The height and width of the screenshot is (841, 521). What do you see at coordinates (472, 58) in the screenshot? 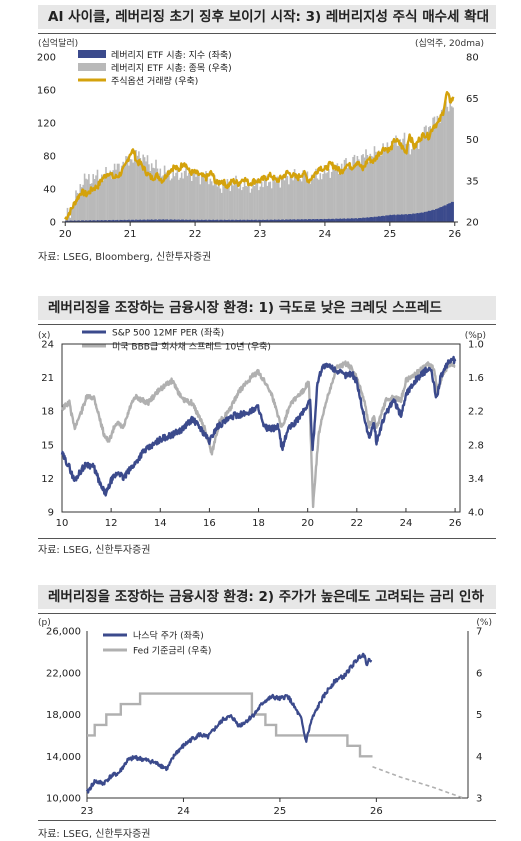
I see `right-tick-label: 80` at bounding box center [472, 58].